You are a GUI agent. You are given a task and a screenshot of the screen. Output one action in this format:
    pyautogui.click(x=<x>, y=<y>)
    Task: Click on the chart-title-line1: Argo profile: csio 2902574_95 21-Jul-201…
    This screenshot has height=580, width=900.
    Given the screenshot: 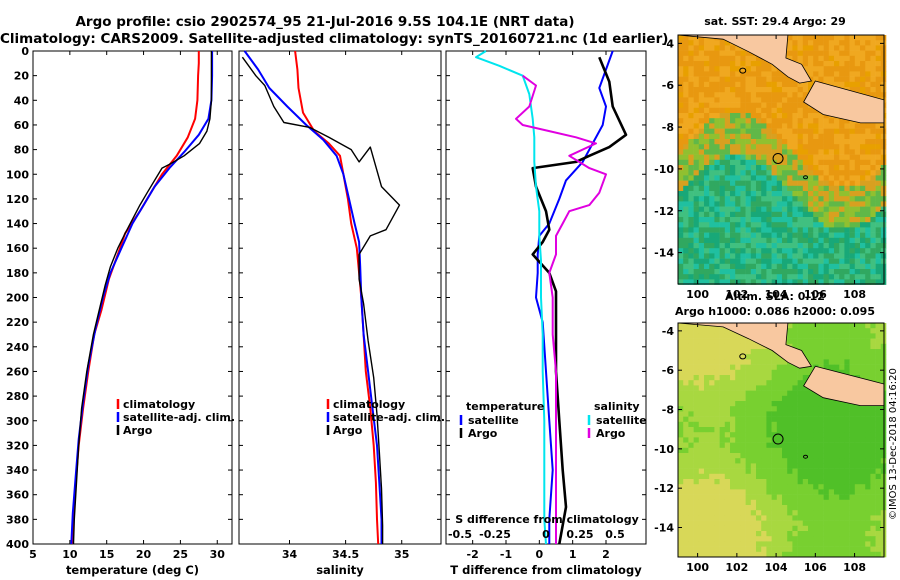 What is the action you would take?
    pyautogui.click(x=325, y=22)
    